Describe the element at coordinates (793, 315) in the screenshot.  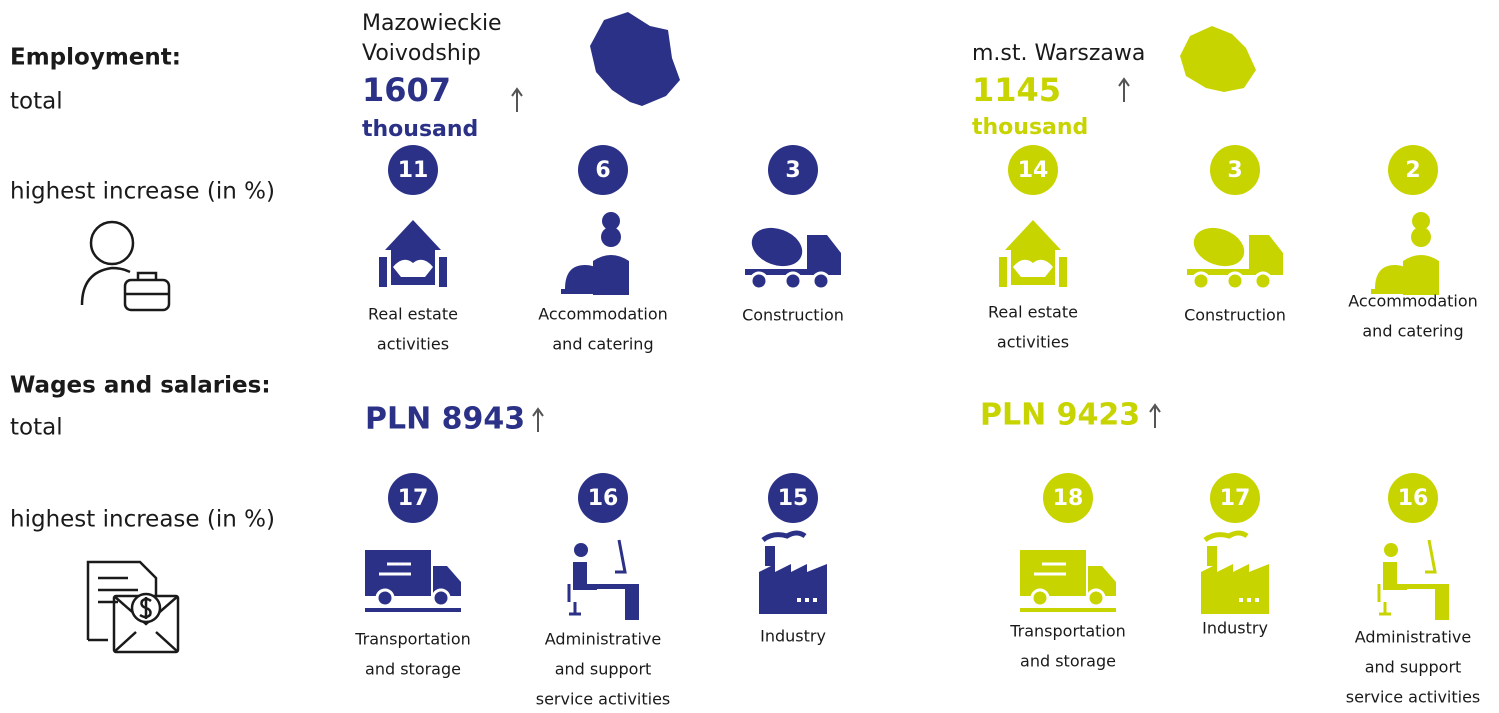
I see `industry-label: Construction` at that location.